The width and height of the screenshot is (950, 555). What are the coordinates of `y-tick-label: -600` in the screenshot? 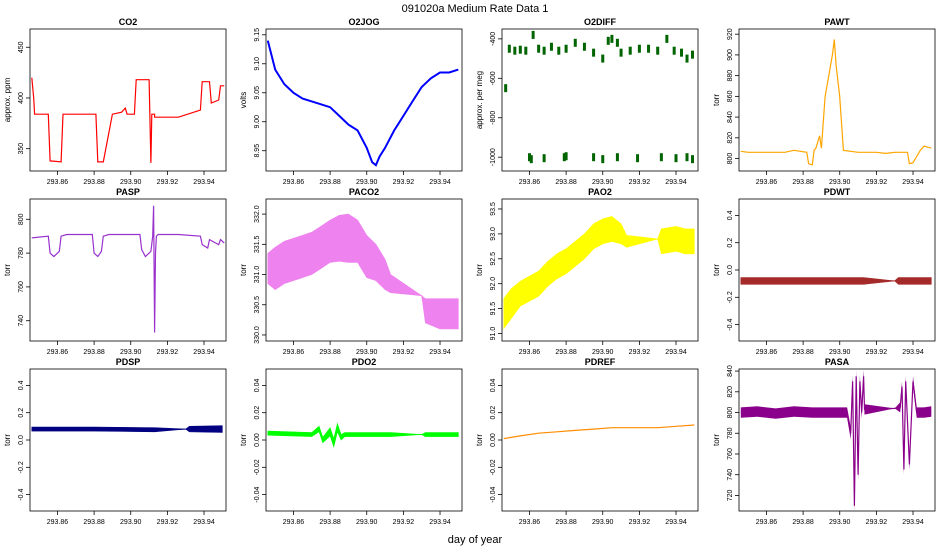 It's located at (493, 78).